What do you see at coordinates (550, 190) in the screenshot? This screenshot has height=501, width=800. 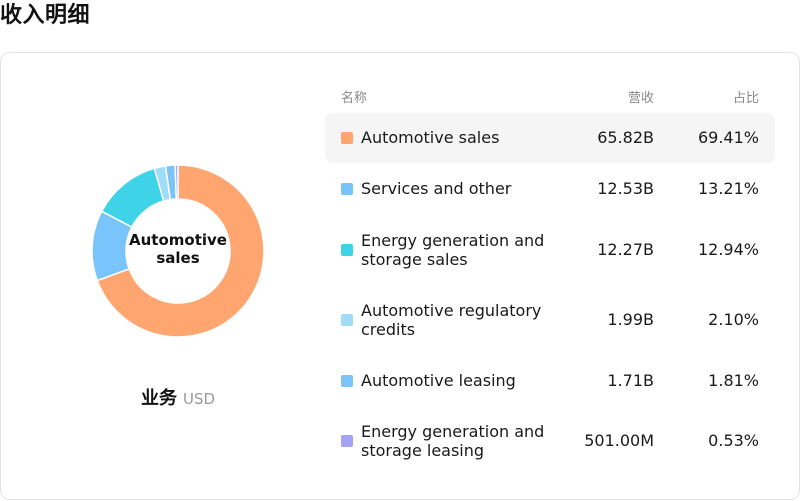 I see `table-row: Services and other 12.53B 13.21%` at bounding box center [550, 190].